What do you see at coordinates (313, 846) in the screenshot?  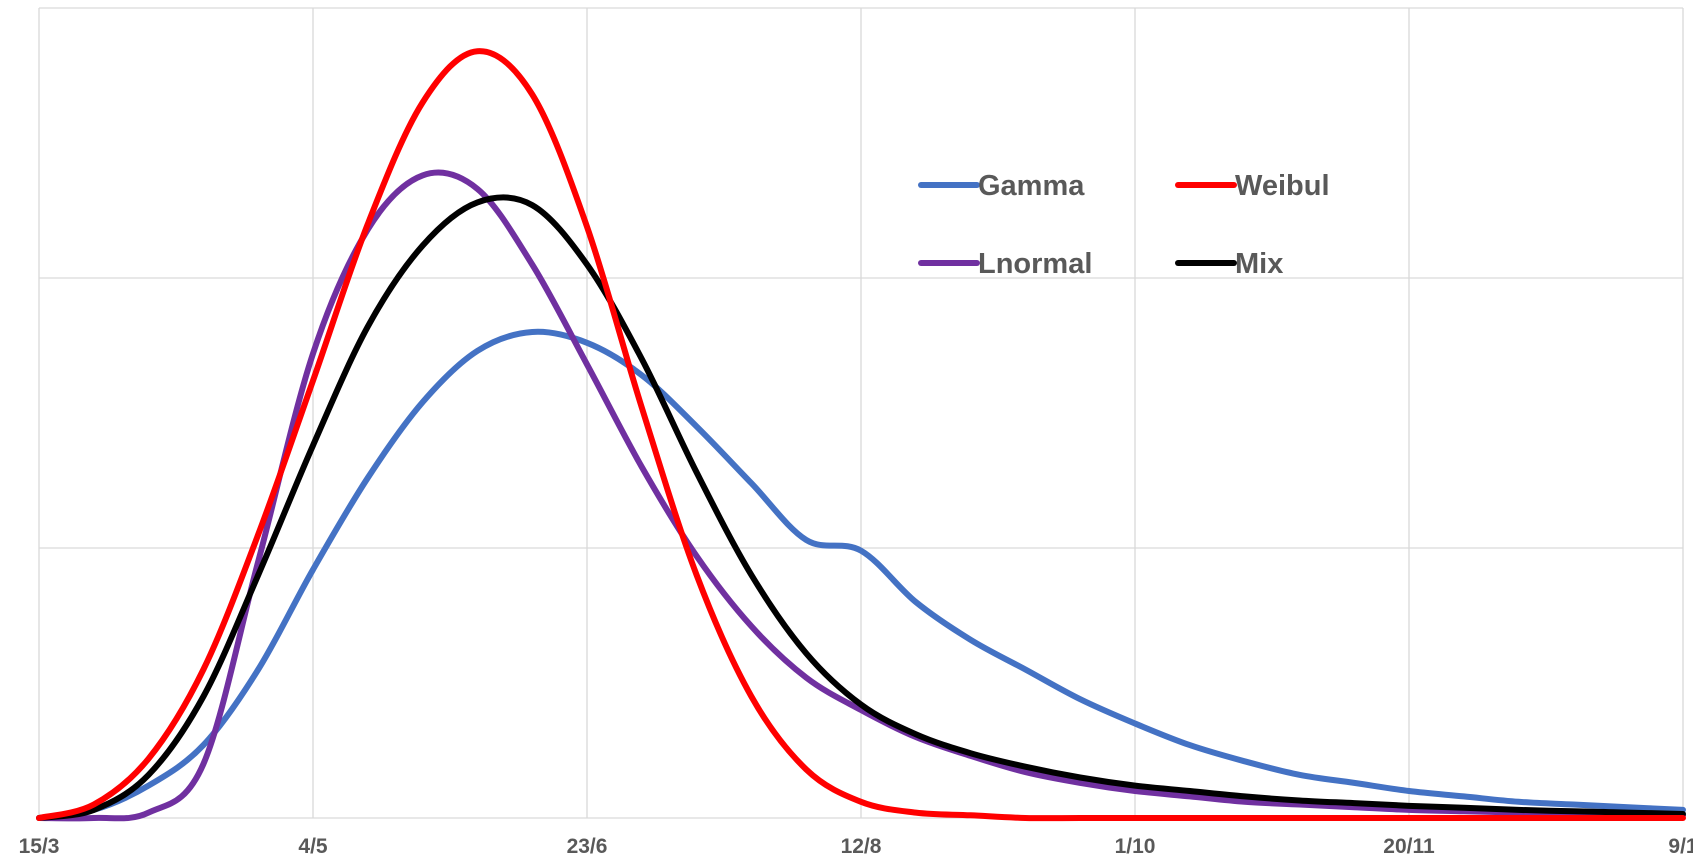 I see `x-tick-label: 4/5` at bounding box center [313, 846].